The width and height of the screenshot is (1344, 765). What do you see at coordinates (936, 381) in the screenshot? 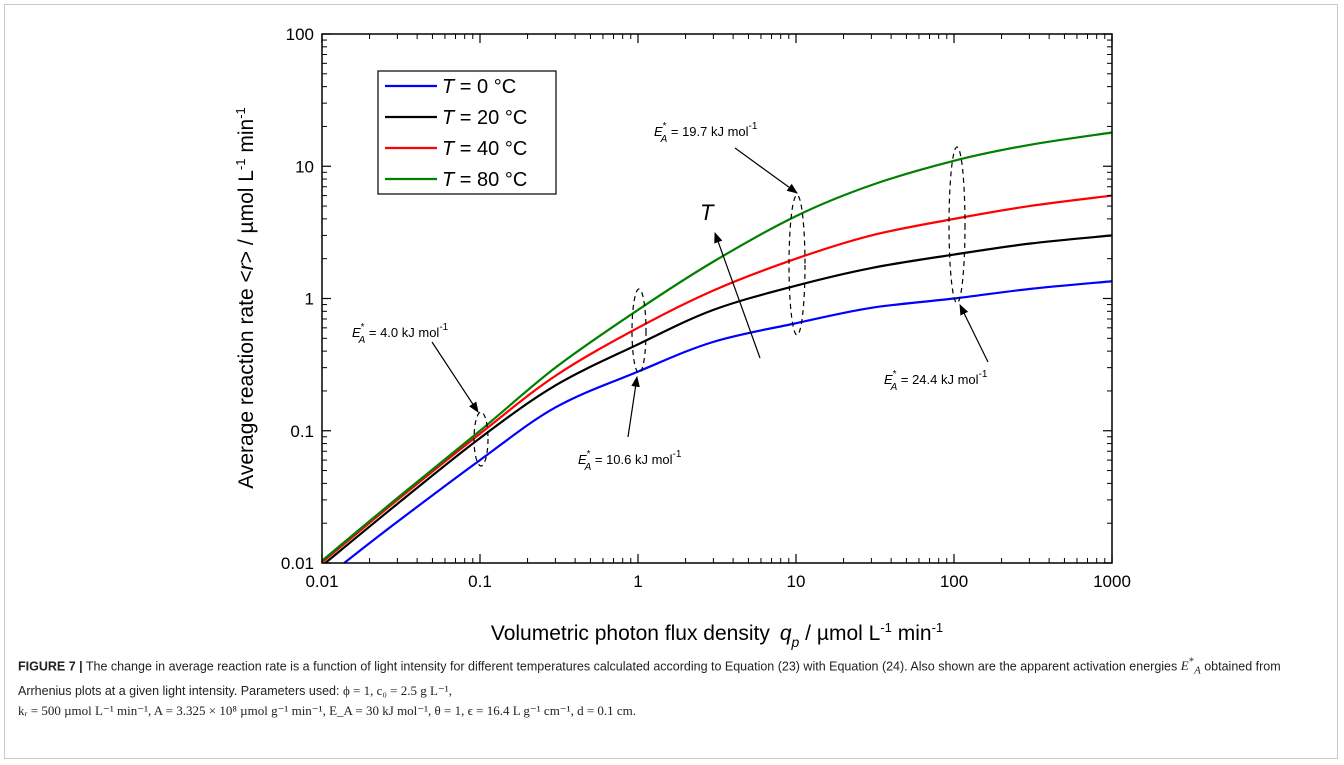
I see `annotation-ea-24p4: E* A = 24.4 kJ mol-1` at bounding box center [936, 381].